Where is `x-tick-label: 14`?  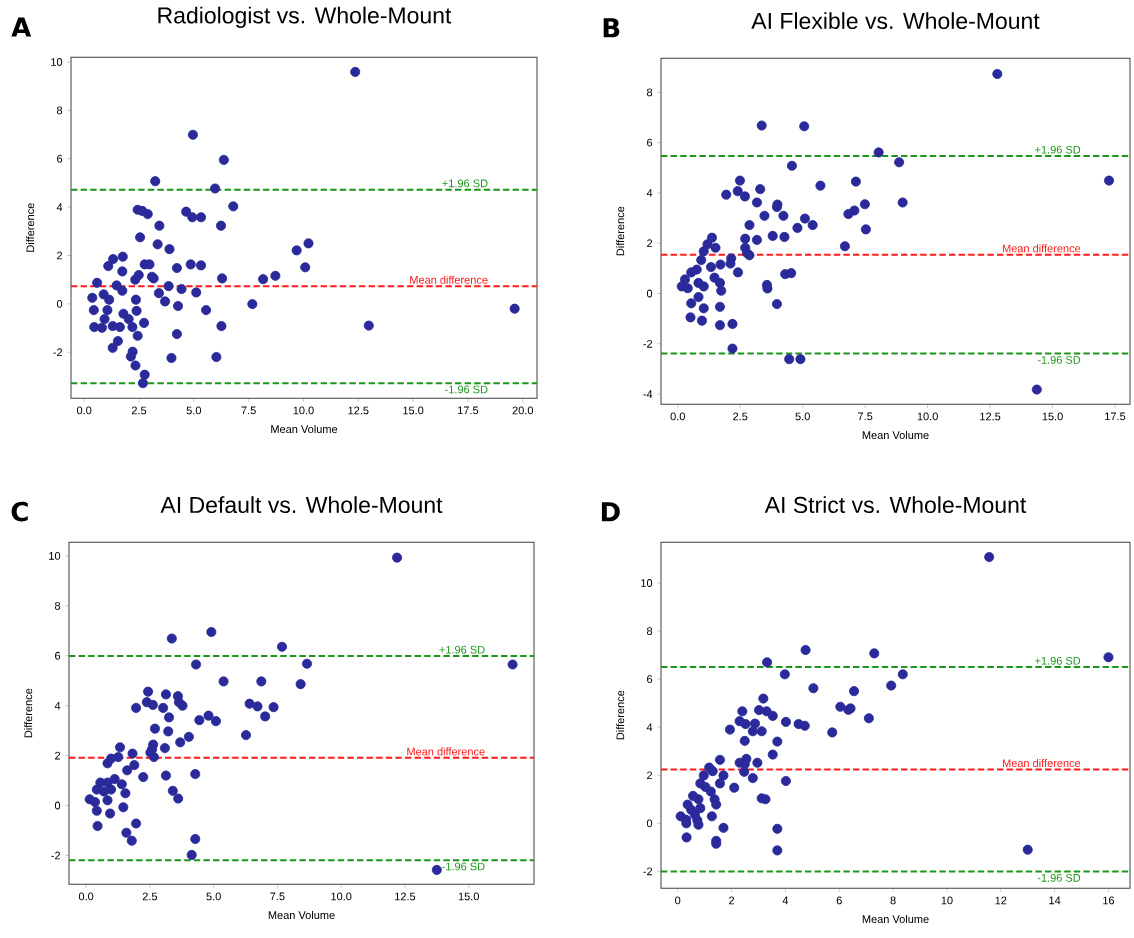 x-tick-label: 14 is located at coordinates (1055, 900).